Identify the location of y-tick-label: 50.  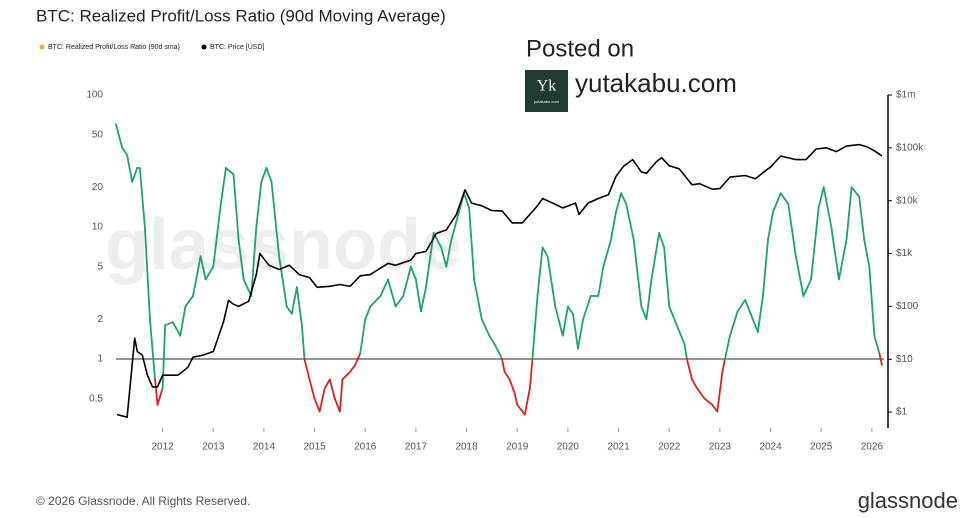
(98, 134).